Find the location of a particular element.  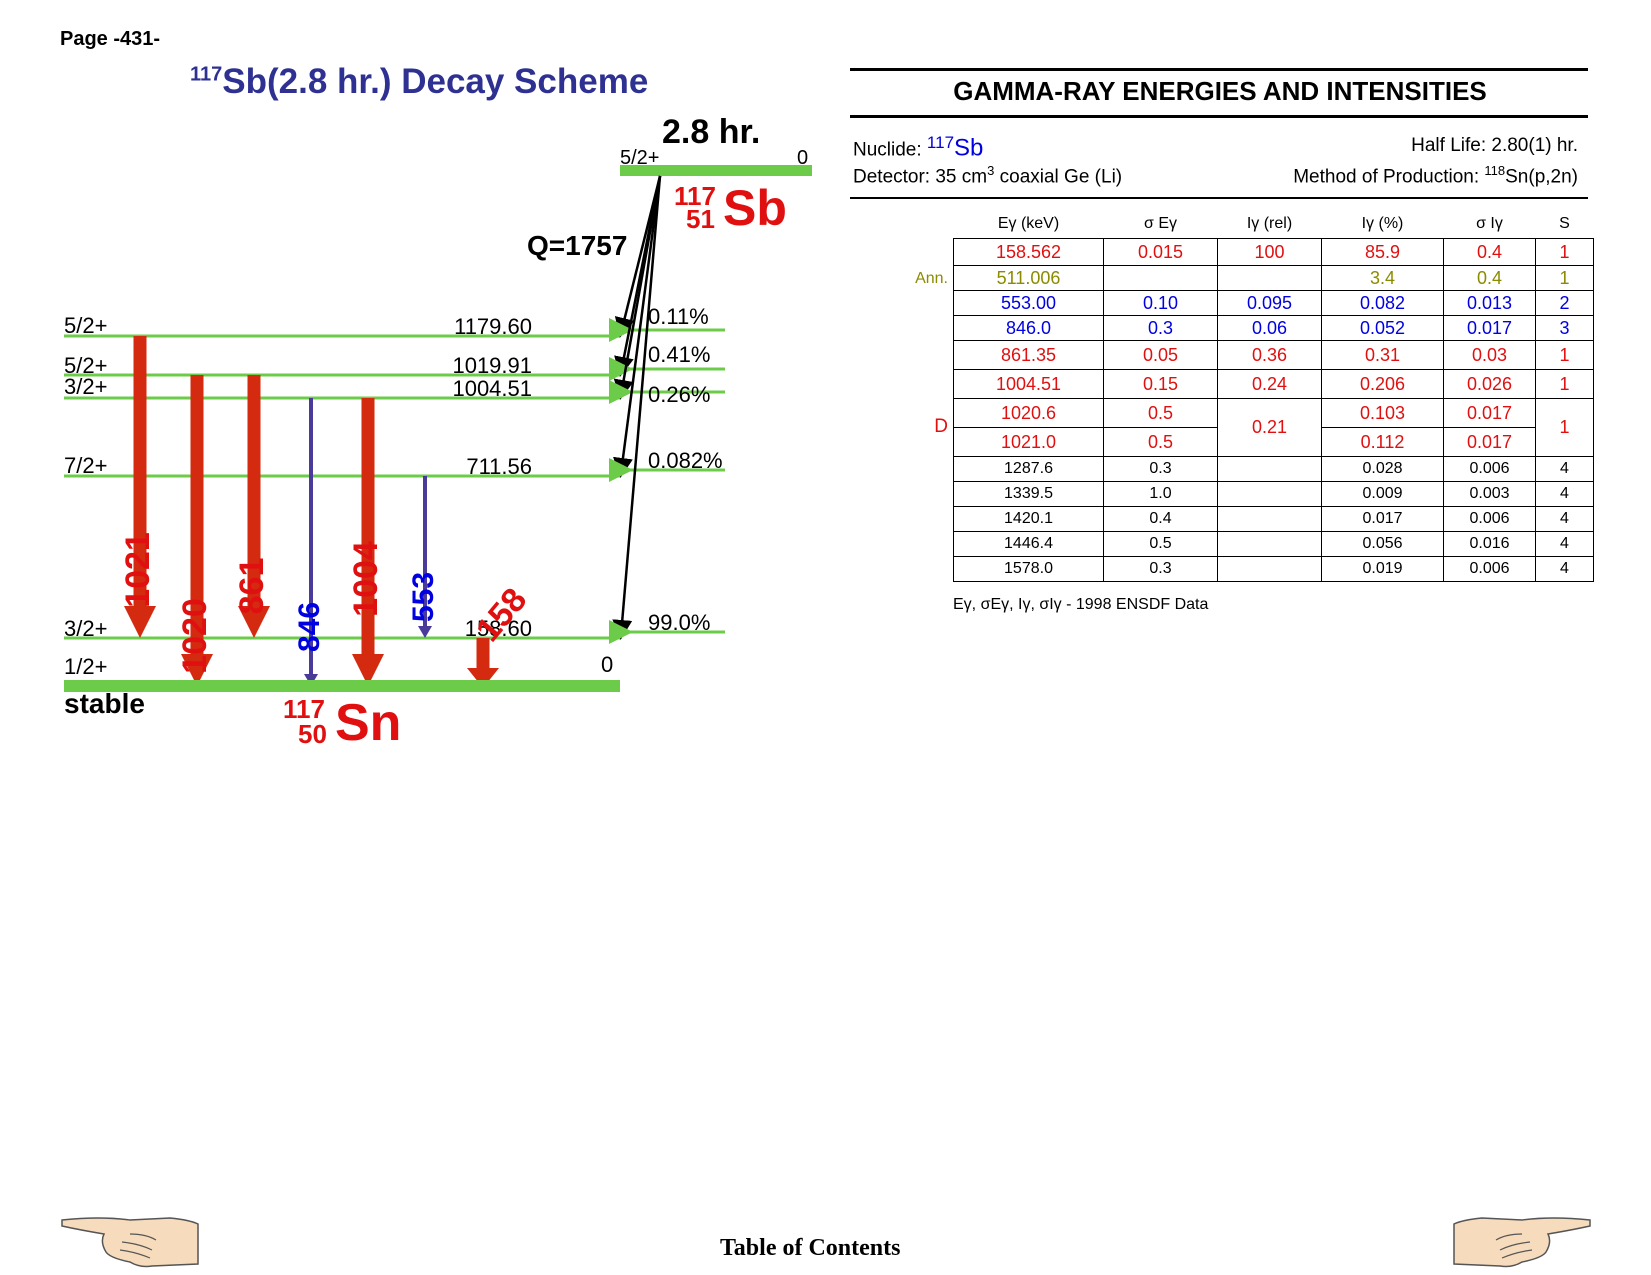

title-rule is located at coordinates (1219, 116).